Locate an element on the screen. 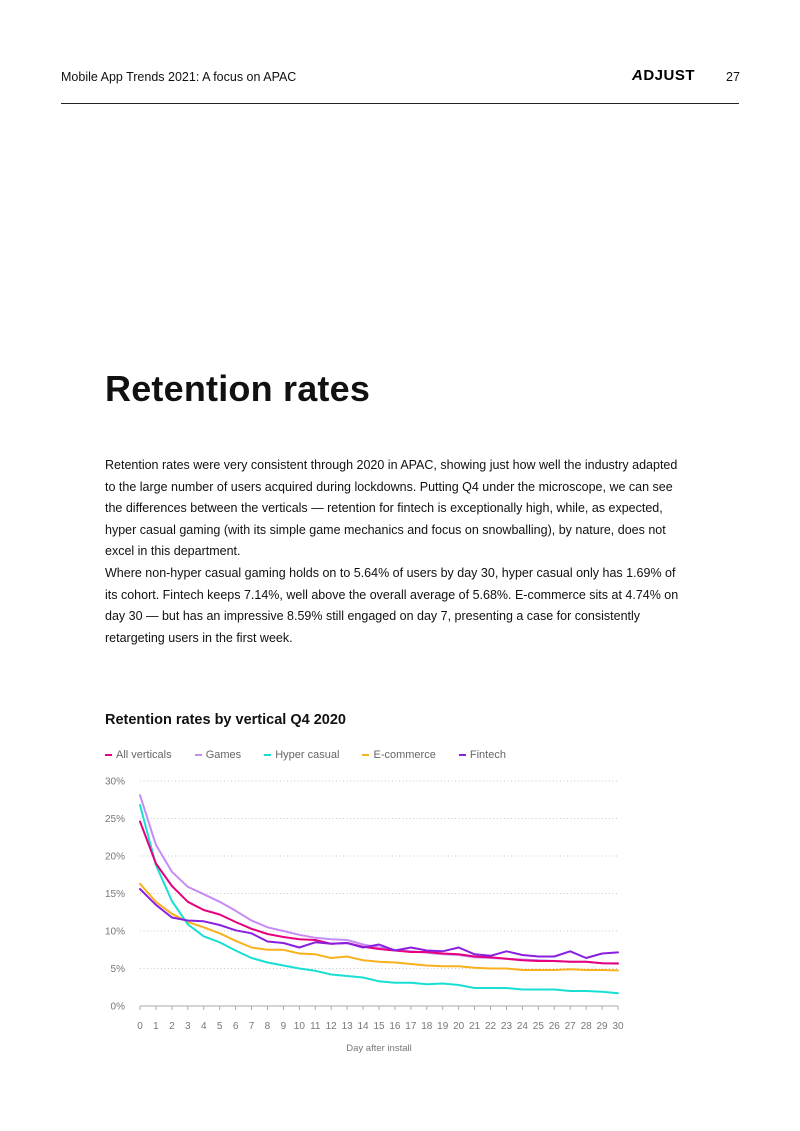 The height and width of the screenshot is (1131, 800). y-tick-label: 10% is located at coordinates (115, 932).